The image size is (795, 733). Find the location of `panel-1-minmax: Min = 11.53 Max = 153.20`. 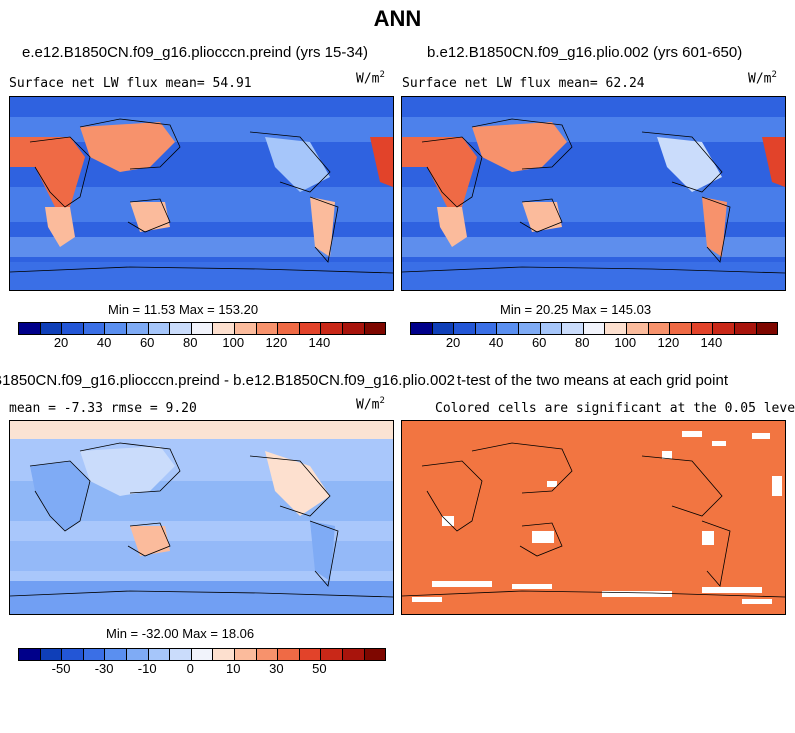

panel-1-minmax: Min = 11.53 Max = 153.20 is located at coordinates (183, 309).